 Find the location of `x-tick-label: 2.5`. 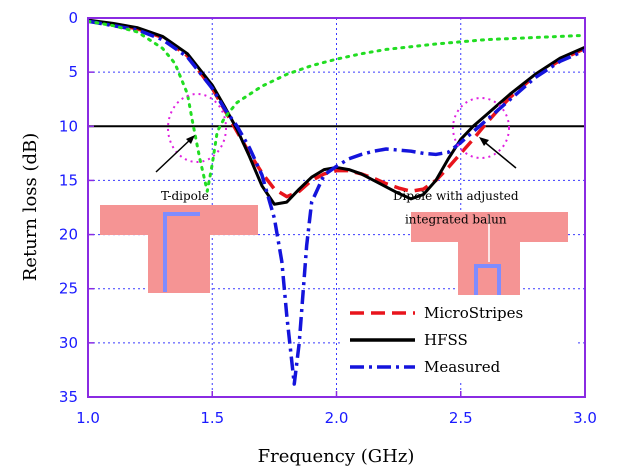

x-tick-label: 2.5 is located at coordinates (461, 418).